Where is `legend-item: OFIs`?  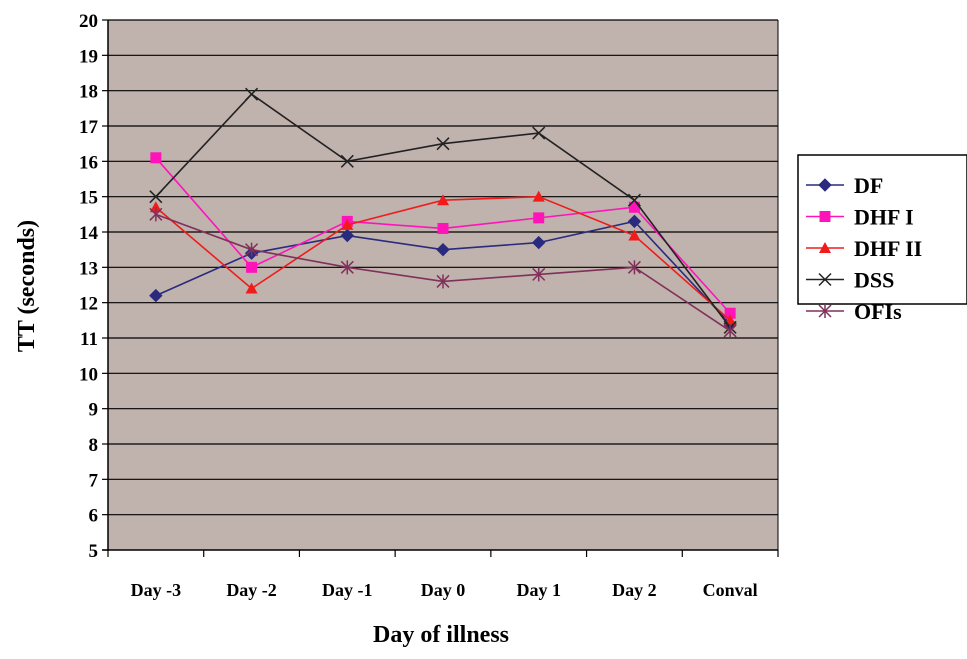 legend-item: OFIs is located at coordinates (854, 311).